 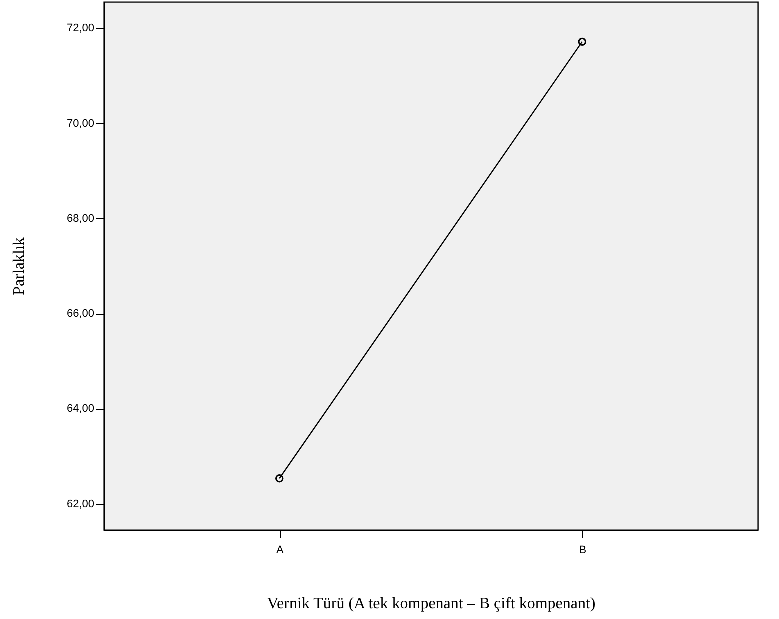 I want to click on y-tick-label: 68,00, so click(x=80, y=218).